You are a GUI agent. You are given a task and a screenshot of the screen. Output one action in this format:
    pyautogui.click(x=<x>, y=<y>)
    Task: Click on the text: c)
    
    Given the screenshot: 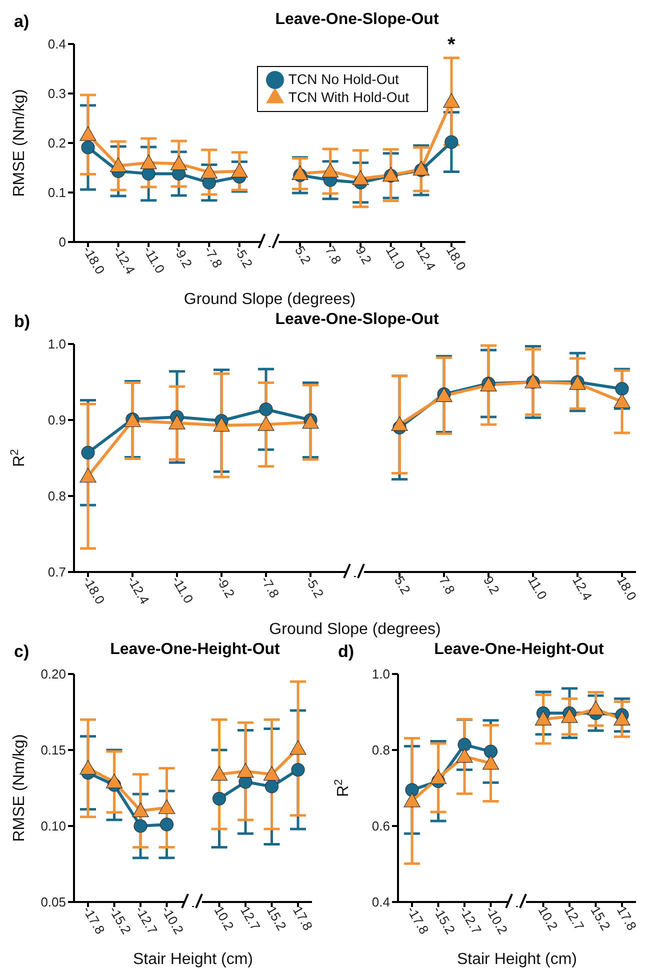 What is the action you would take?
    pyautogui.click(x=22, y=651)
    